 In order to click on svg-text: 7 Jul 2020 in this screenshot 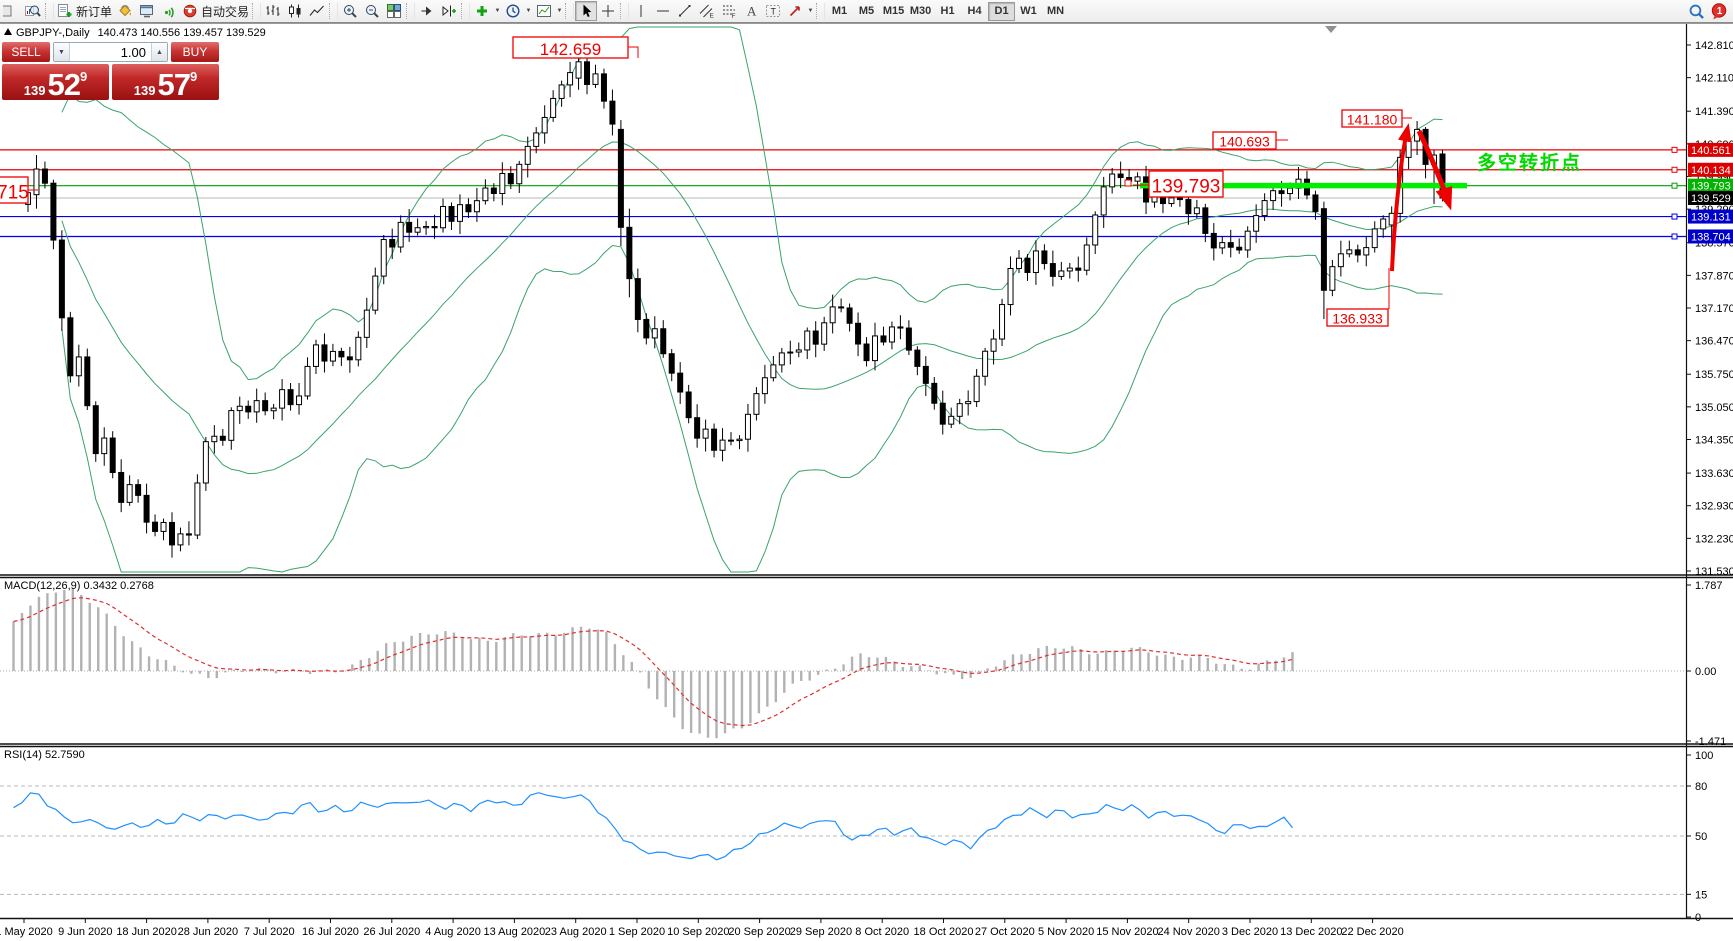, I will do `click(269, 932)`.